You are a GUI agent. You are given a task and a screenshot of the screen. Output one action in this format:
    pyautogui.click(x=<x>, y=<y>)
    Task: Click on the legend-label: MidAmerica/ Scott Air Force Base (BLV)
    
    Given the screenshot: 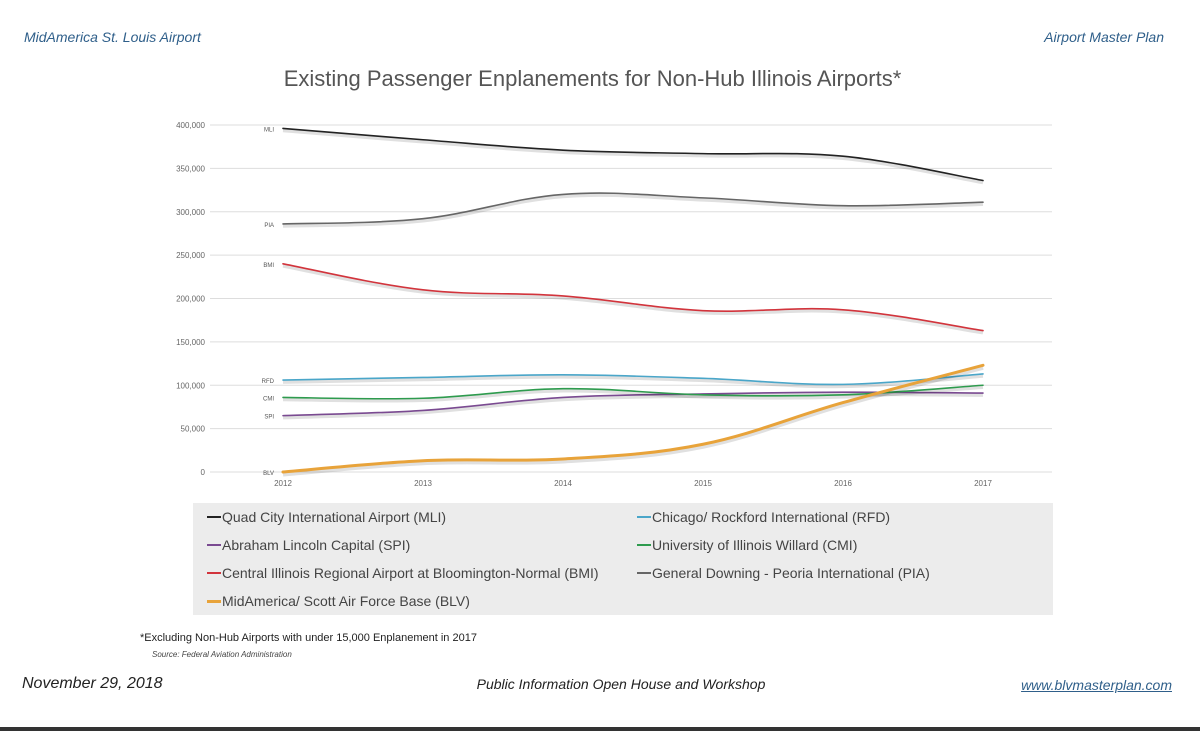 What is the action you would take?
    pyautogui.click(x=346, y=601)
    